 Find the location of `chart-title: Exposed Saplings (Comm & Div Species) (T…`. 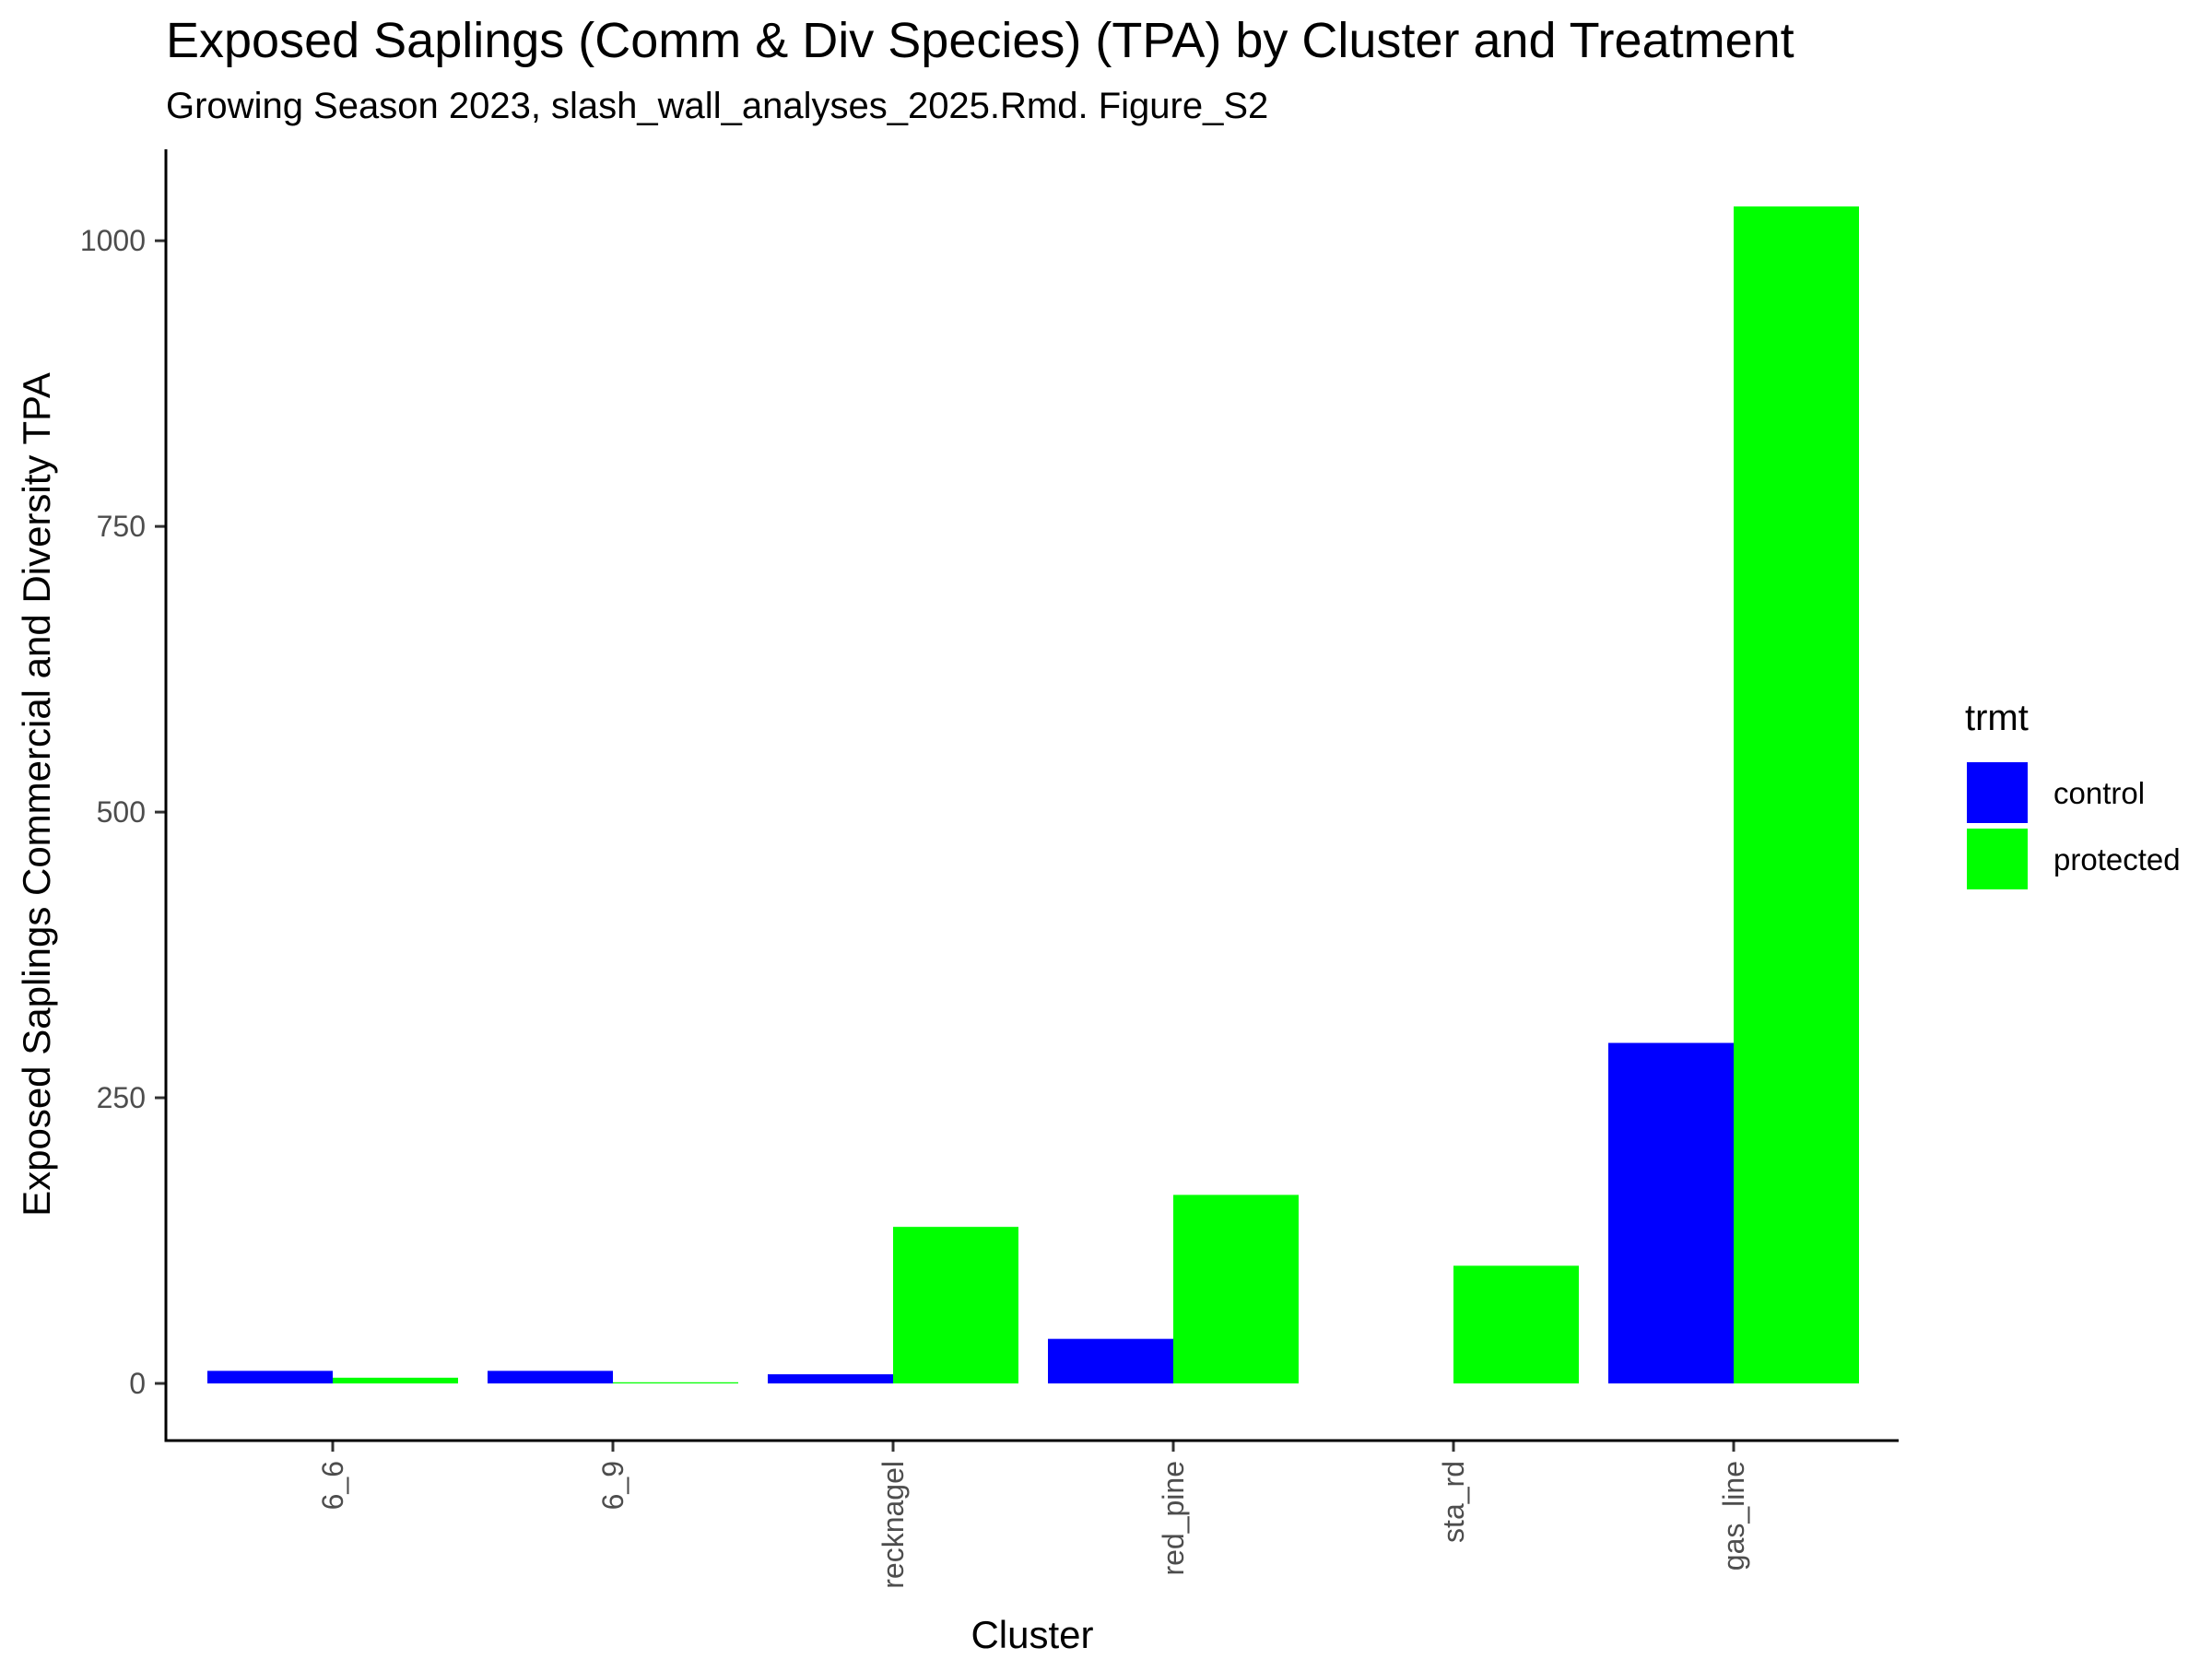

chart-title: Exposed Saplings (Comm & Div Species) (T… is located at coordinates (980, 40).